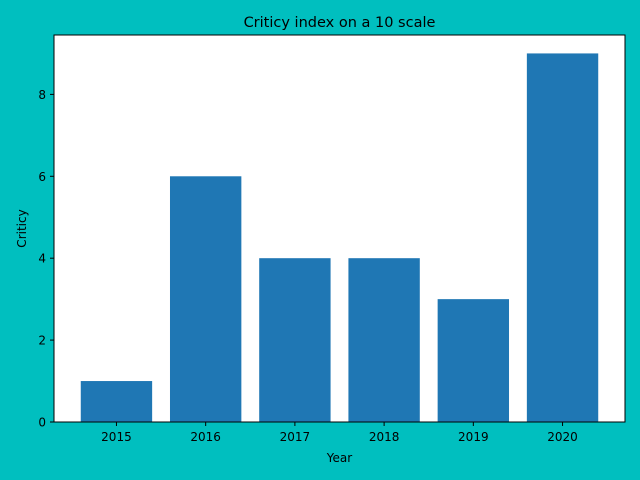 Image resolution: width=640 pixels, height=480 pixels. What do you see at coordinates (340, 23) in the screenshot?
I see `chart-title: Criticy index on a 10 scale` at bounding box center [340, 23].